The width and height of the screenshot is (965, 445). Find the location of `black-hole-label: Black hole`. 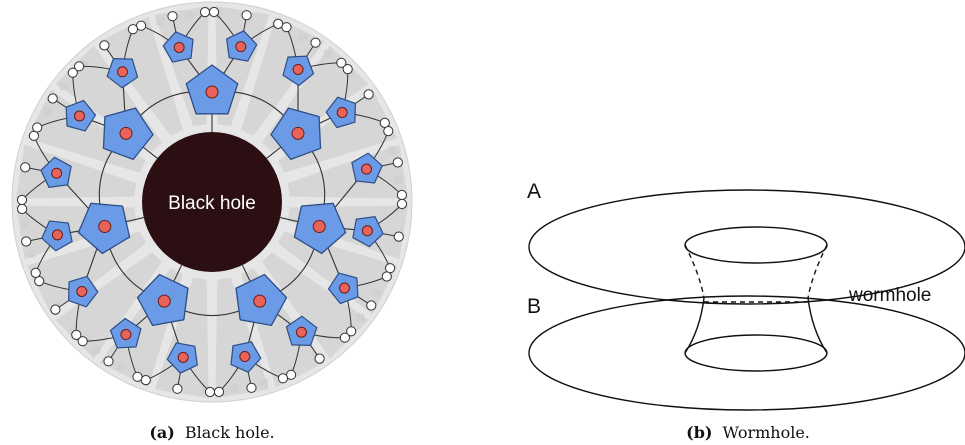

black-hole-label: Black hole is located at coordinates (212, 203).